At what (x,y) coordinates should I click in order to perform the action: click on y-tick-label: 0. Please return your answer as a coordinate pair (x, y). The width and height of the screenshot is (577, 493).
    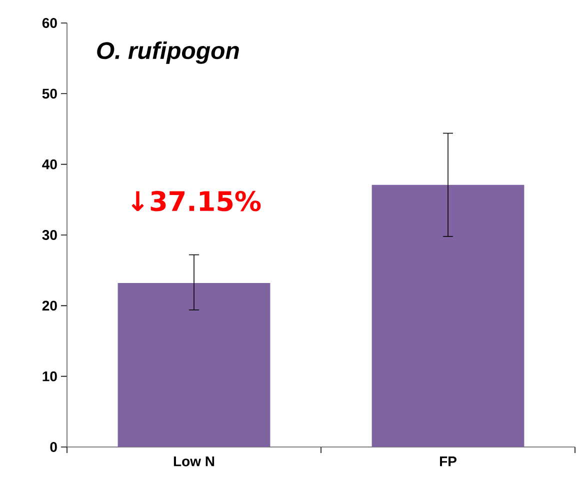
    Looking at the image, I should click on (53, 447).